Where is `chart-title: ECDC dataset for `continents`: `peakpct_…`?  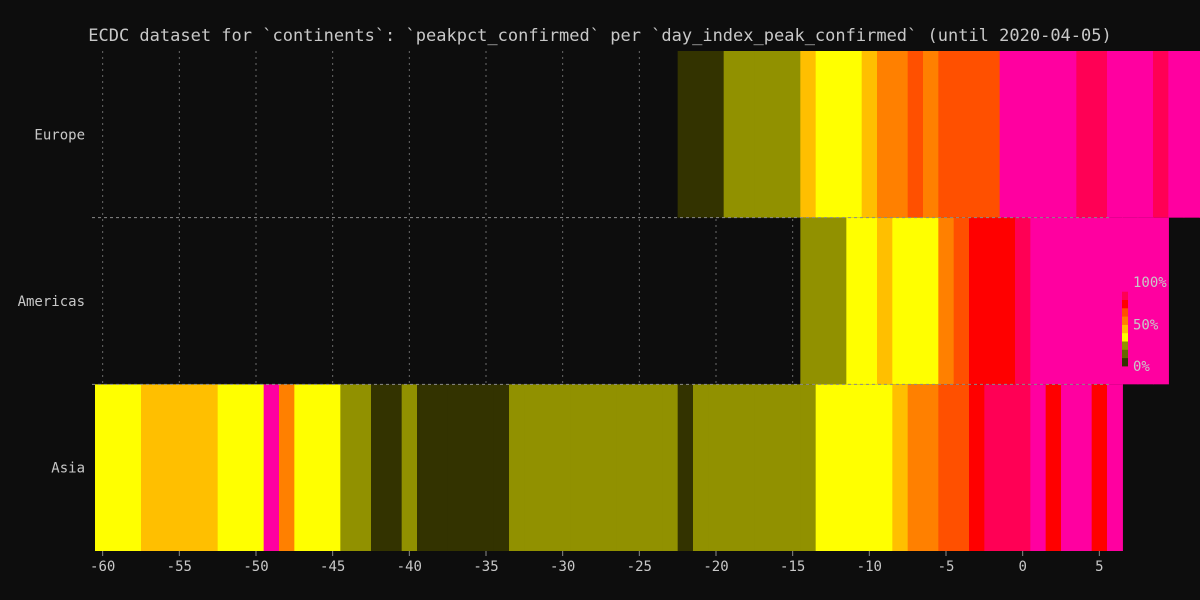
chart-title: ECDC dataset for `continents`: `peakpct_… is located at coordinates (600, 36).